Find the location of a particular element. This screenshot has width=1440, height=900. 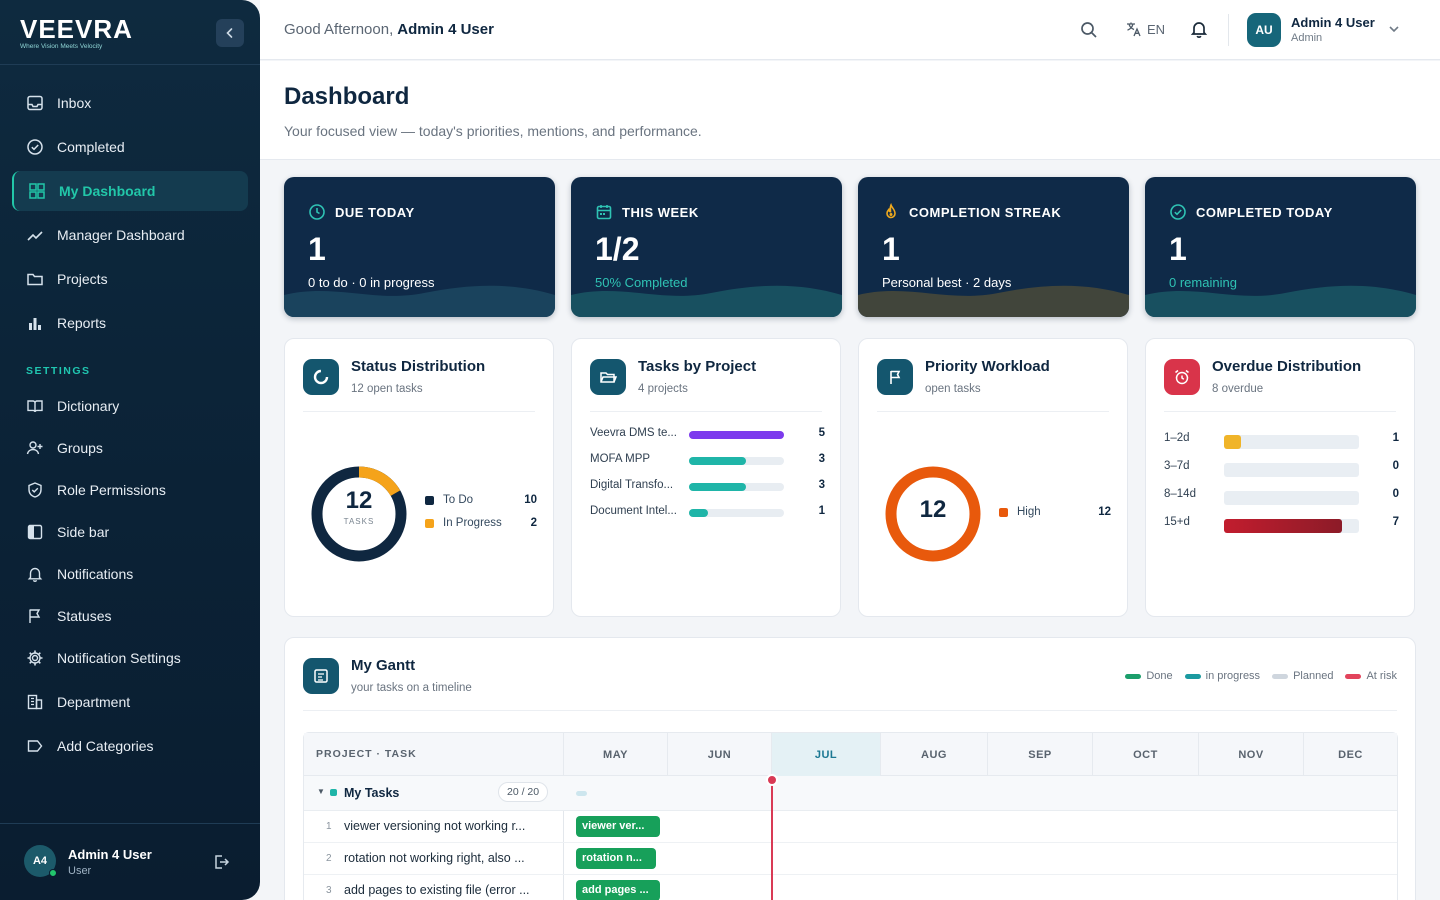

folder-open-icon is located at coordinates (608, 377).